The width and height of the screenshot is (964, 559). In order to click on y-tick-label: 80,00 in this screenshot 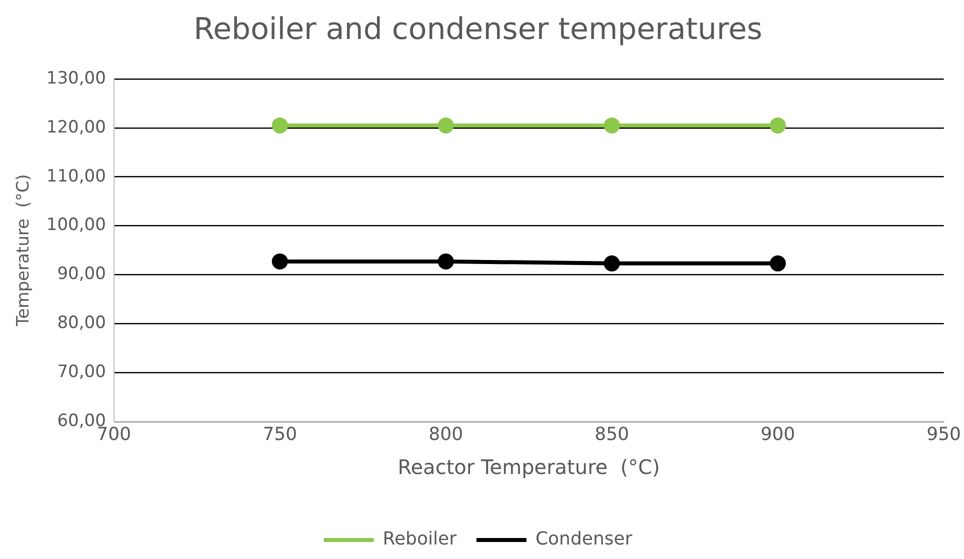, I will do `click(81, 322)`.